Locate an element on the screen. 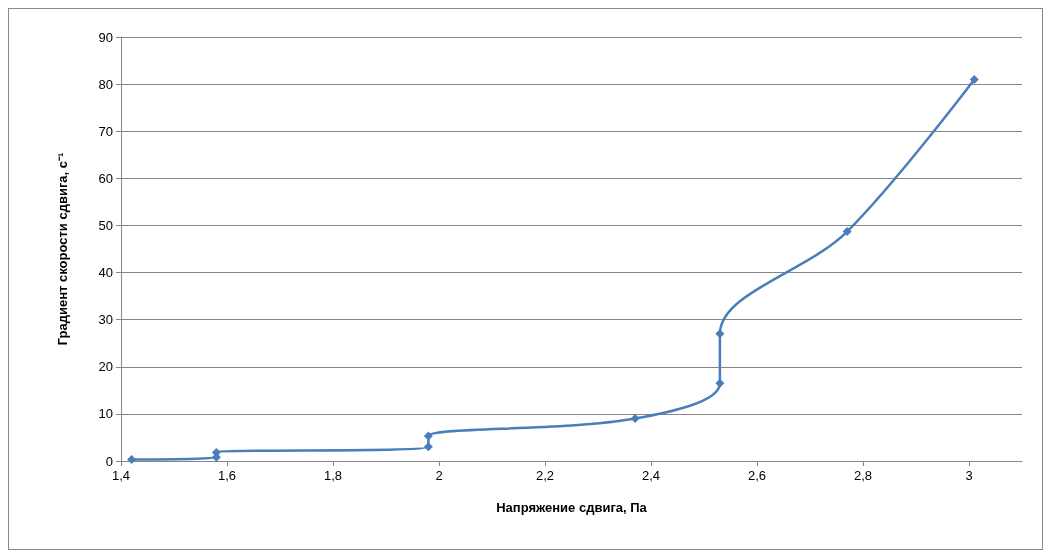  y-tick-label: 90 is located at coordinates (105, 37).